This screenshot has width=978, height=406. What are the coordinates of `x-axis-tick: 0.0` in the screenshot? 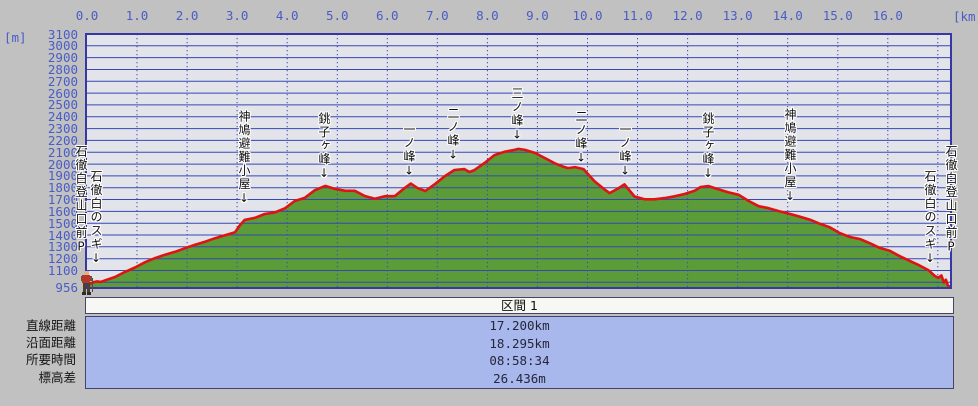 It's located at (87, 15).